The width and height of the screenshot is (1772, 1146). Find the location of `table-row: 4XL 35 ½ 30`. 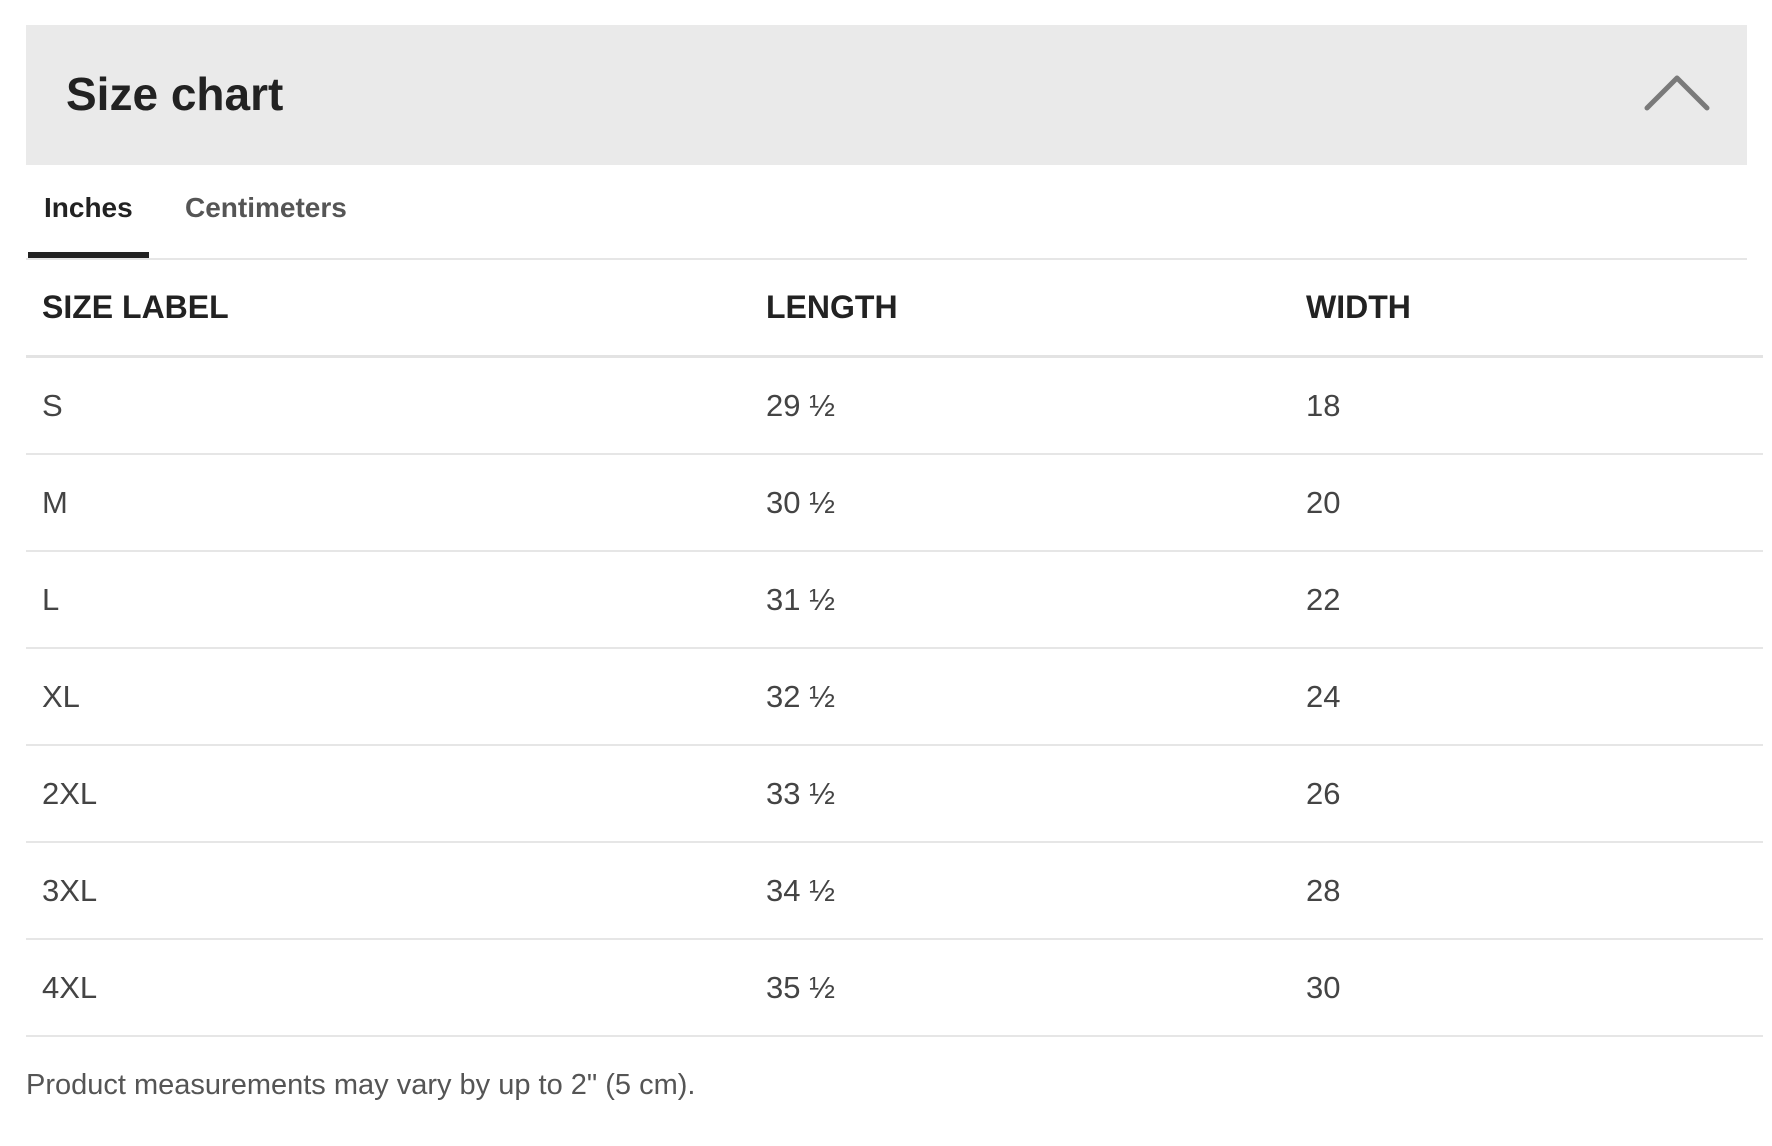

table-row: 4XL 35 ½ 30 is located at coordinates (894, 988).